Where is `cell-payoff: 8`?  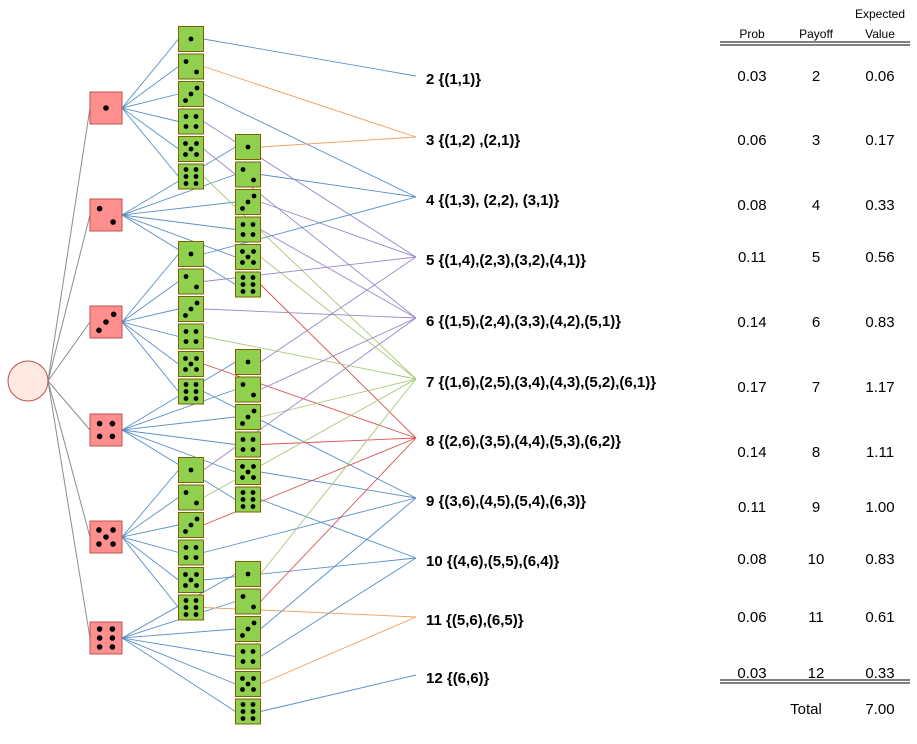 cell-payoff: 8 is located at coordinates (816, 452).